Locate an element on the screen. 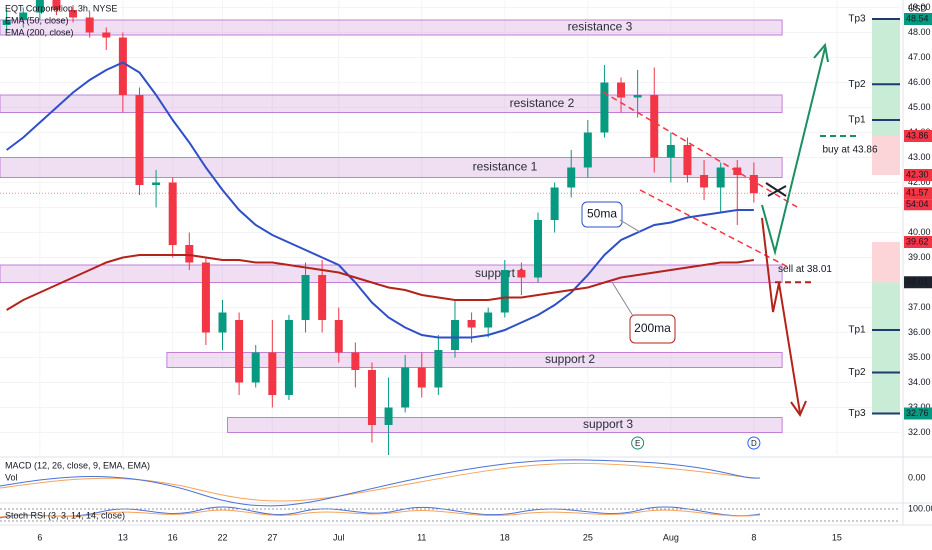 The height and width of the screenshot is (550, 932). stoch-tick: 100.00 is located at coordinates (920, 508).